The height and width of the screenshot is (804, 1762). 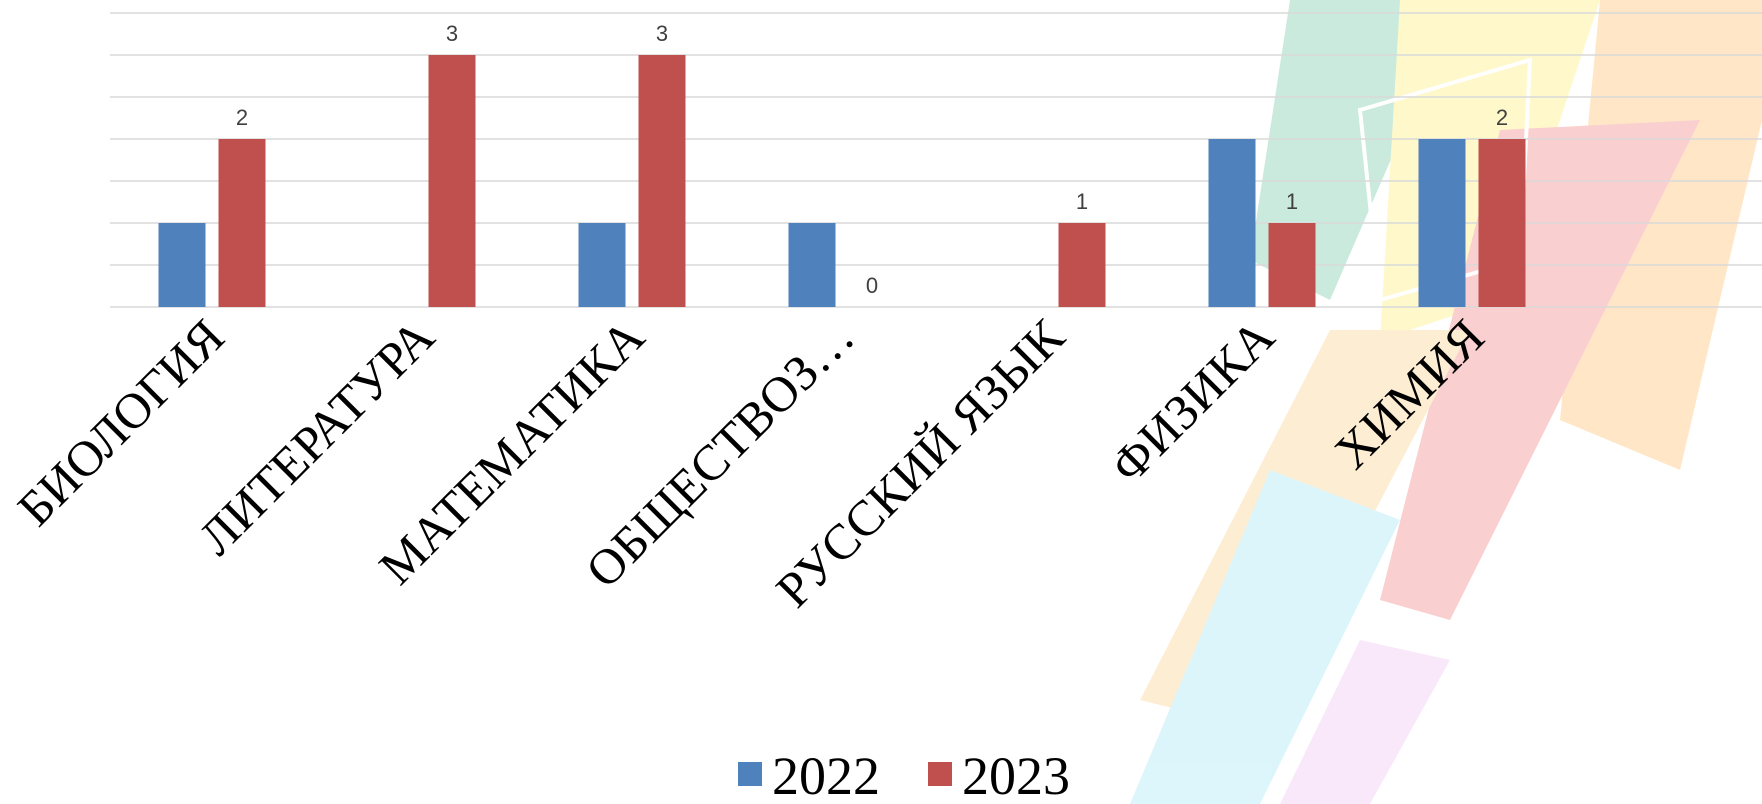 I want to click on data-label-2023-3: 0, so click(x=872, y=285).